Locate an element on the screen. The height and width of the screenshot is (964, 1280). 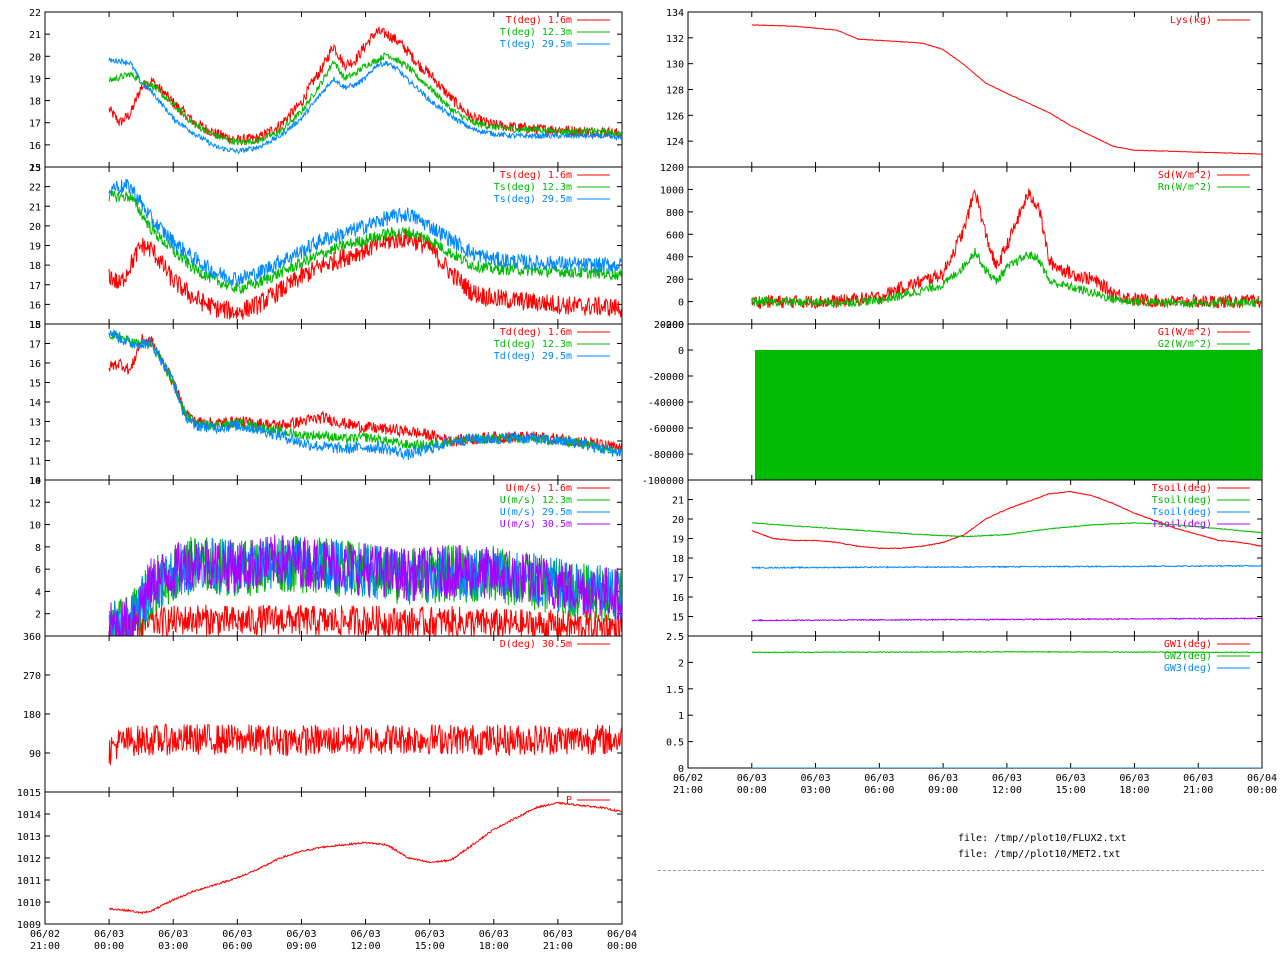
pressure-ytick-label: 1011 is located at coordinates (29, 881).